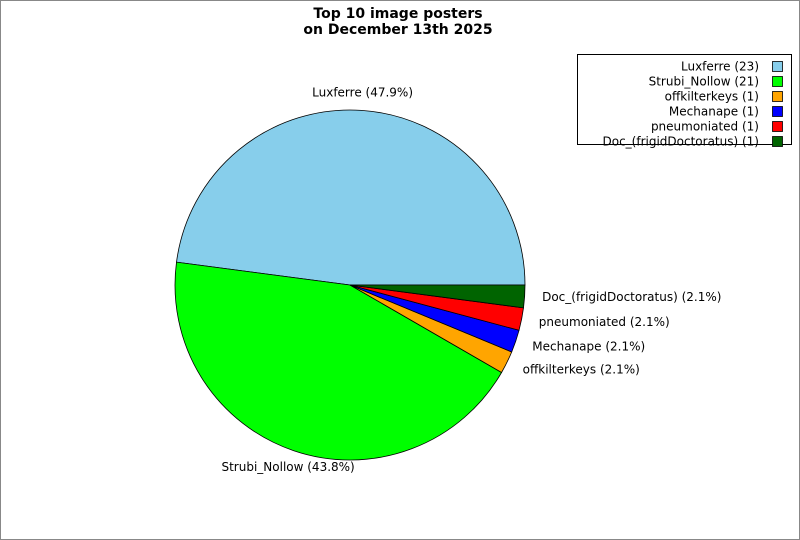 The image size is (800, 540). Describe the element at coordinates (362, 92) in the screenshot. I see `slice-label: Luxferre (47.9%)` at that location.